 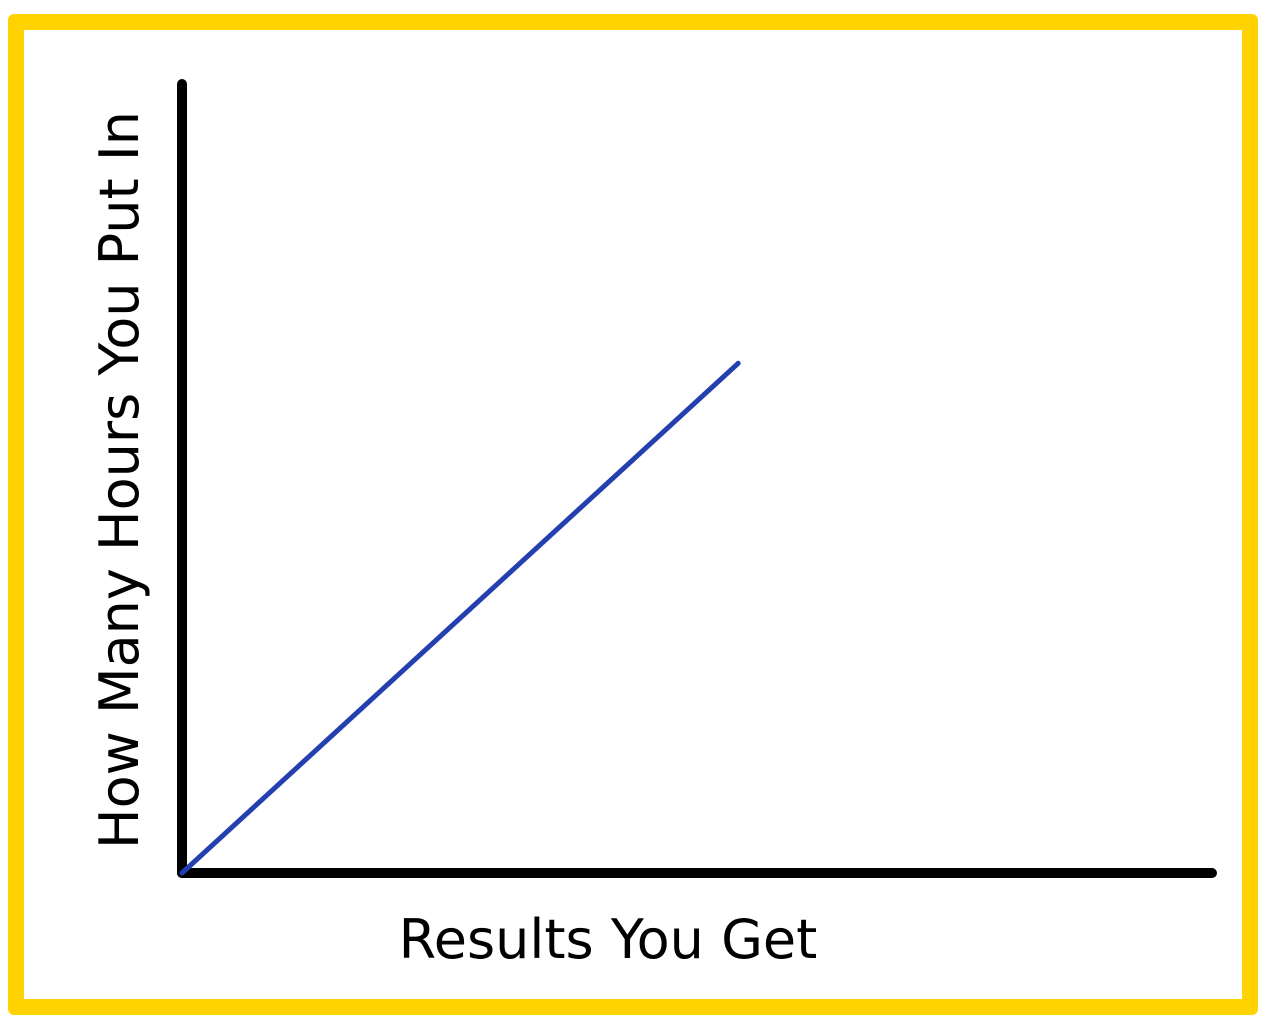 What do you see at coordinates (608, 939) in the screenshot?
I see `x-axis-label: Results You Get` at bounding box center [608, 939].